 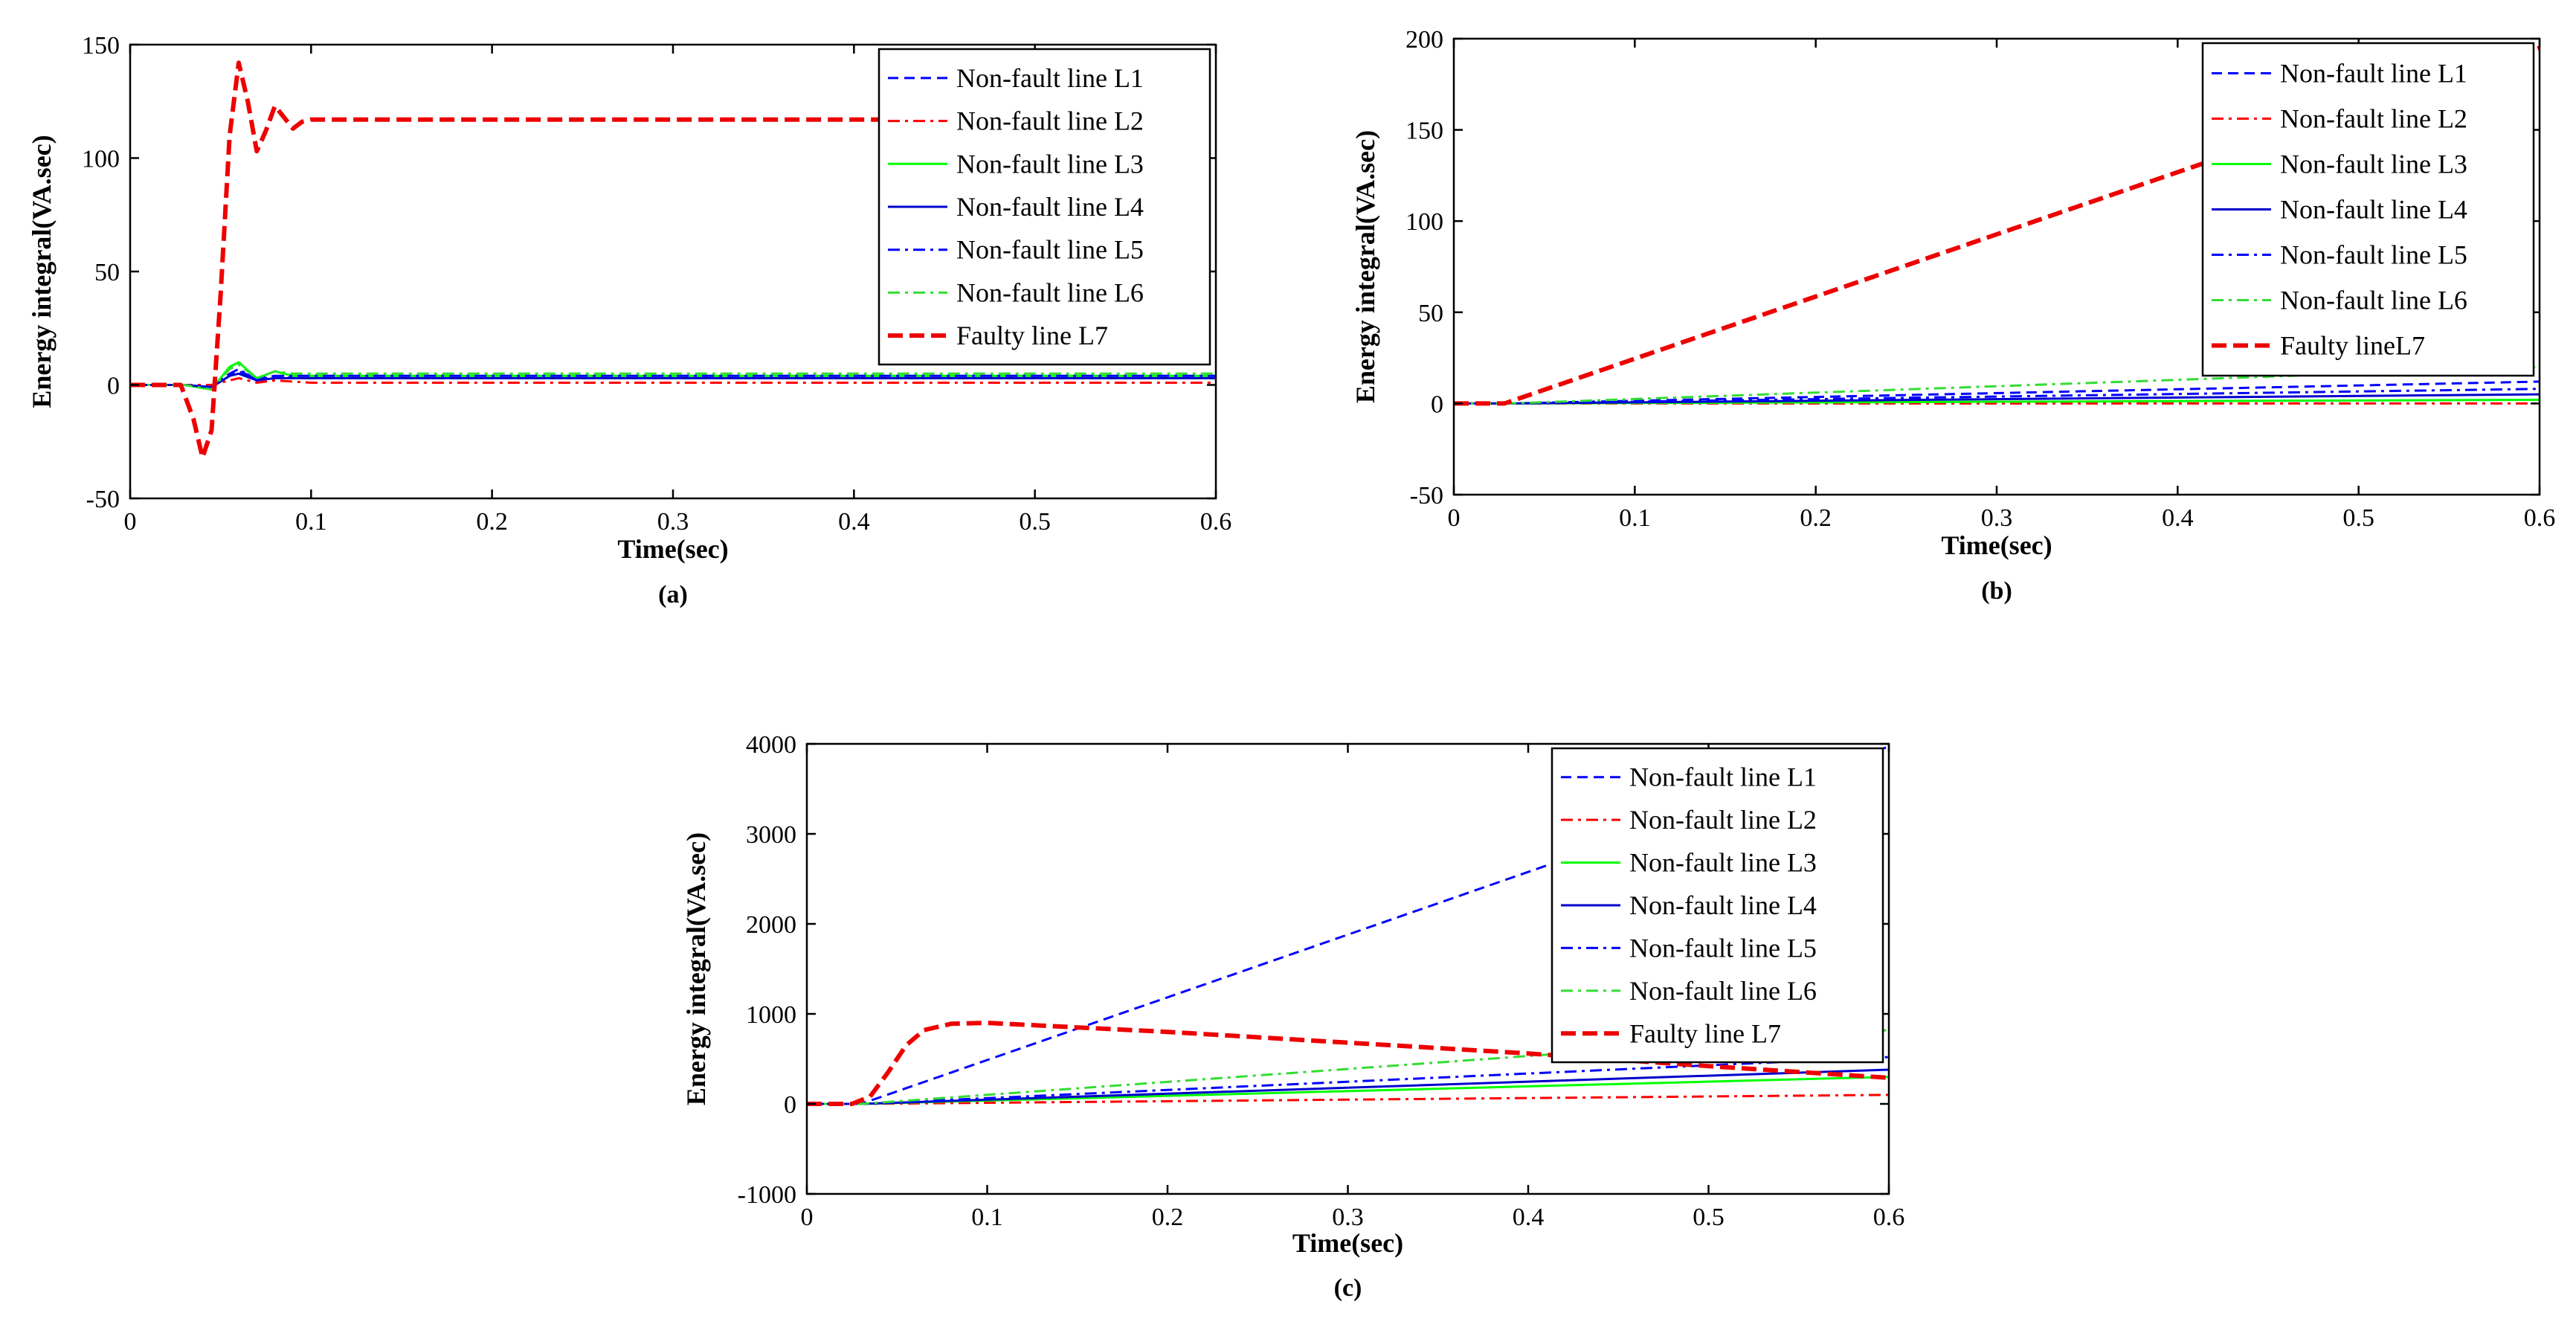 I want to click on panel-label: (b), so click(x=1996, y=591).